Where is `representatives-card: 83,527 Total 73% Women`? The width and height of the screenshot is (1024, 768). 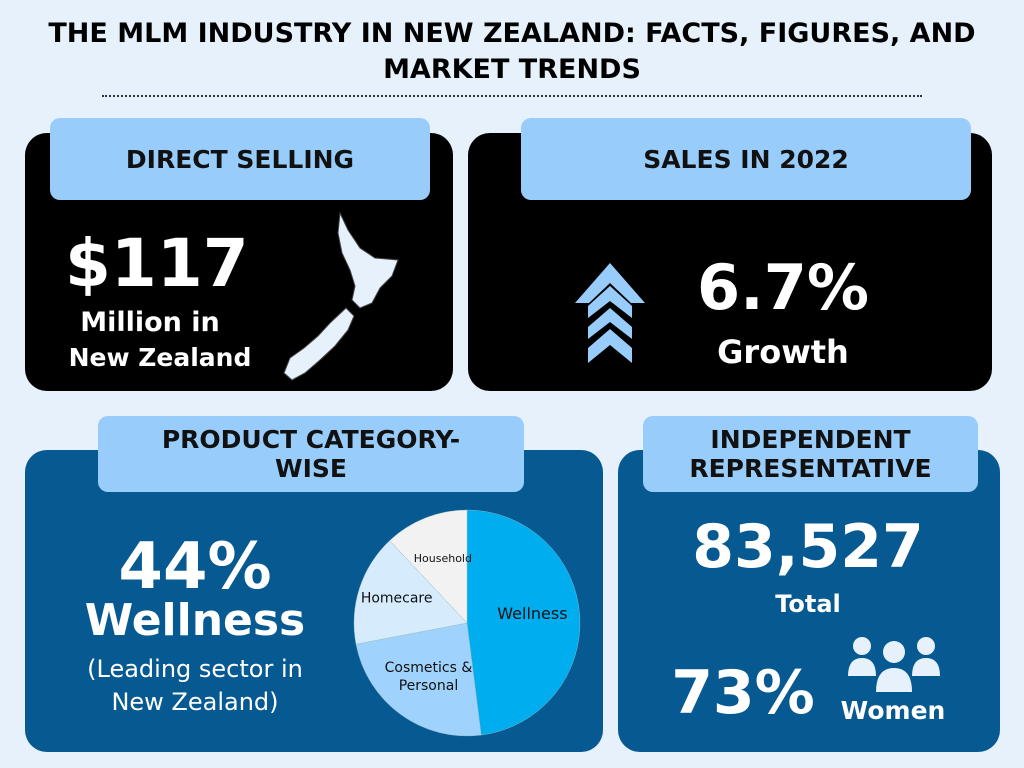 representatives-card: 83,527 Total 73% Women is located at coordinates (809, 601).